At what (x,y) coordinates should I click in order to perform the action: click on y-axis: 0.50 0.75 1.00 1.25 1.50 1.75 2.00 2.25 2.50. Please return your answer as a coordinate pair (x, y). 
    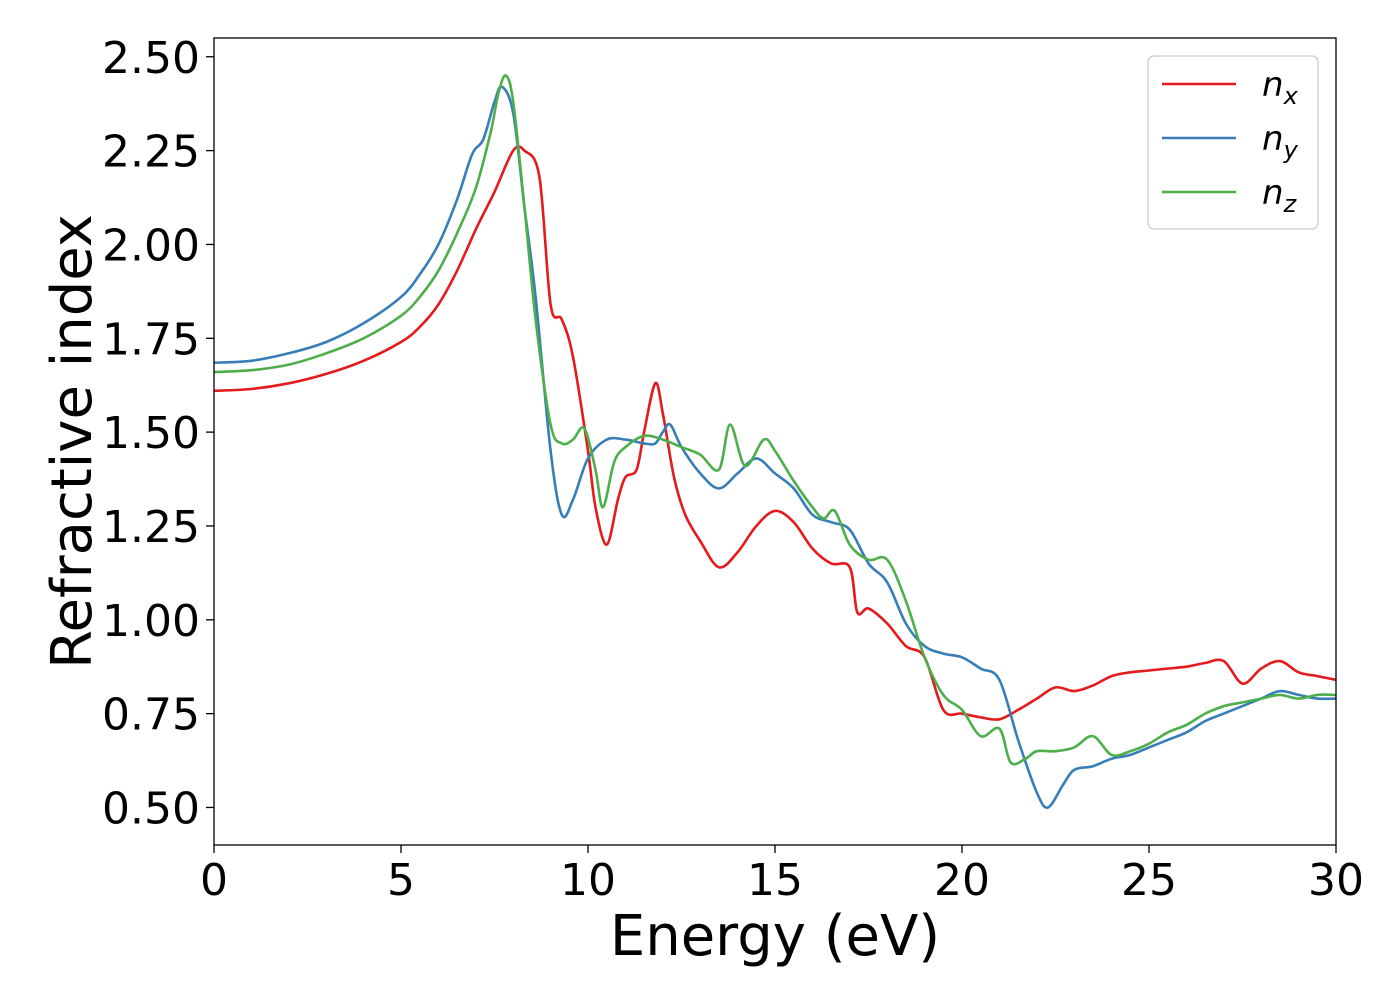
    Looking at the image, I should click on (158, 433).